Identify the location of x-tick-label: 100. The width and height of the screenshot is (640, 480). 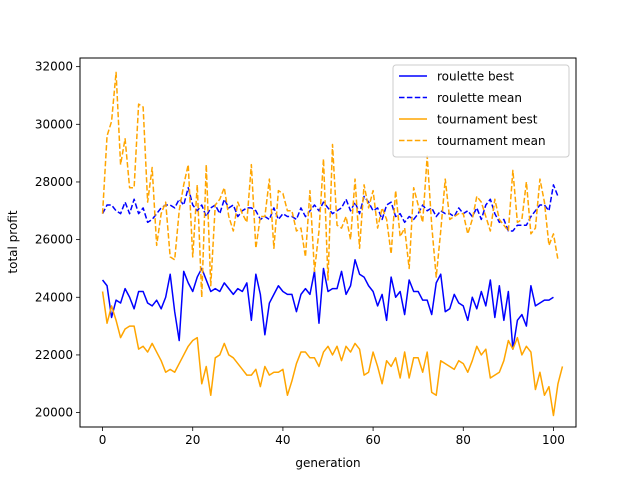
(553, 440).